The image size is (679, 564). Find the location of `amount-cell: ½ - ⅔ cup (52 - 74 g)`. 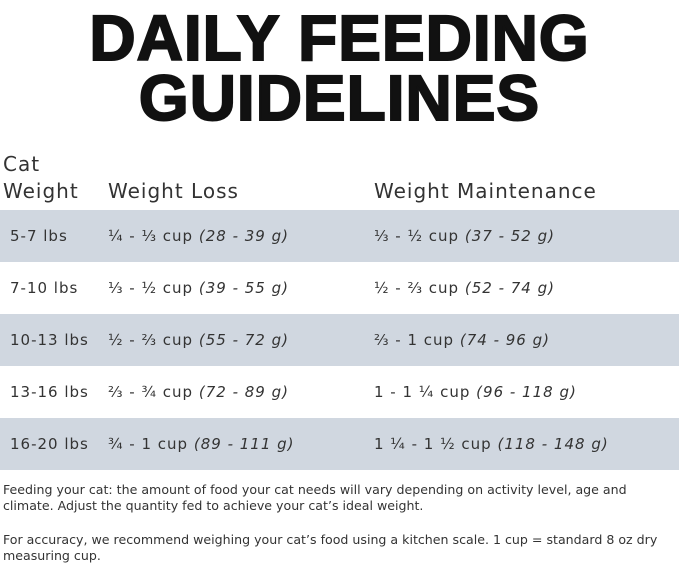

amount-cell: ½ - ⅔ cup (52 - 74 g) is located at coordinates (464, 288).